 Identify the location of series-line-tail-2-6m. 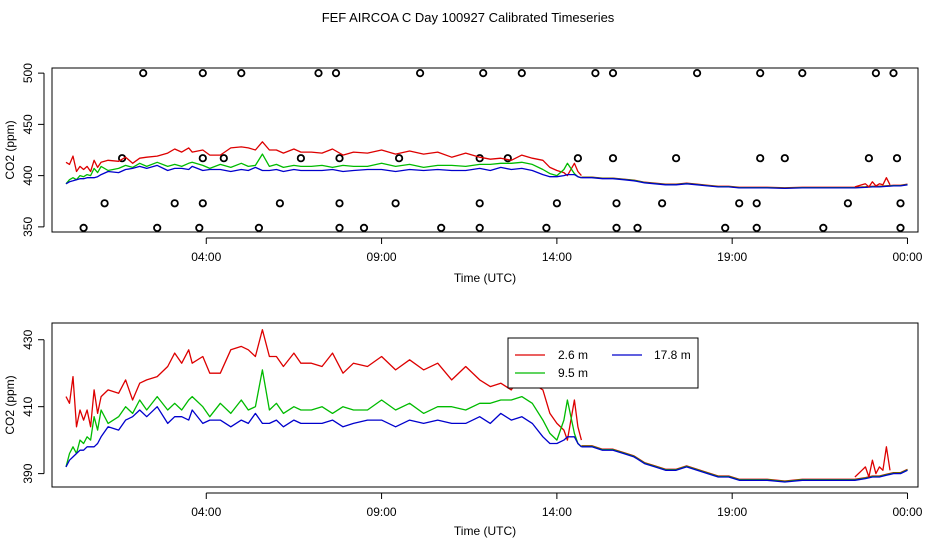
(744, 463).